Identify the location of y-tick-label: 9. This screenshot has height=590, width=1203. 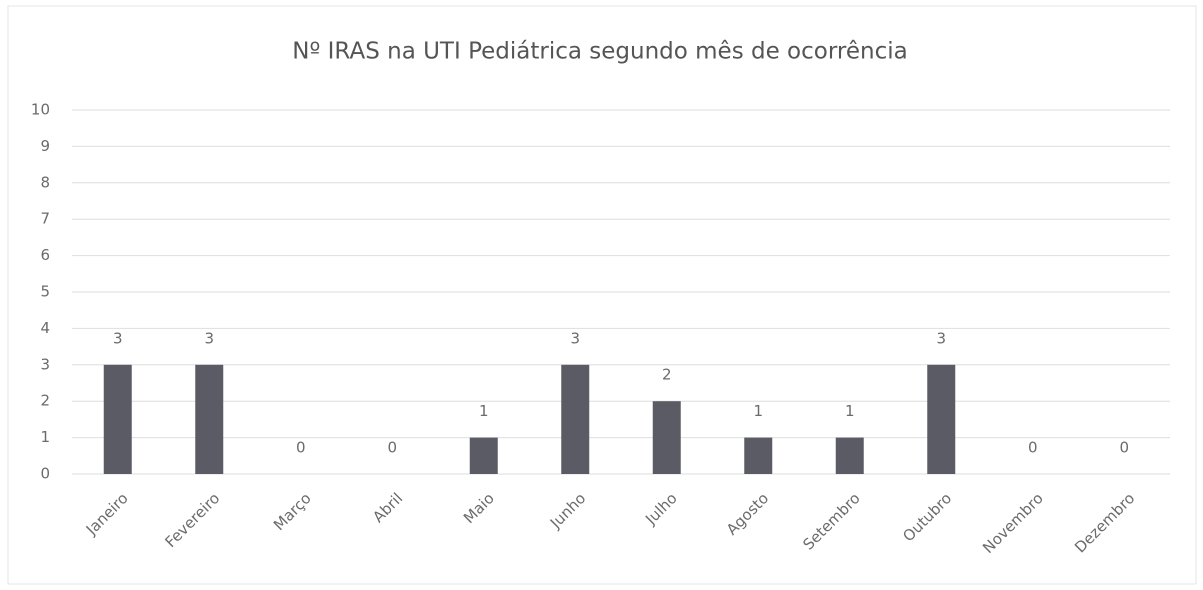
(45, 146).